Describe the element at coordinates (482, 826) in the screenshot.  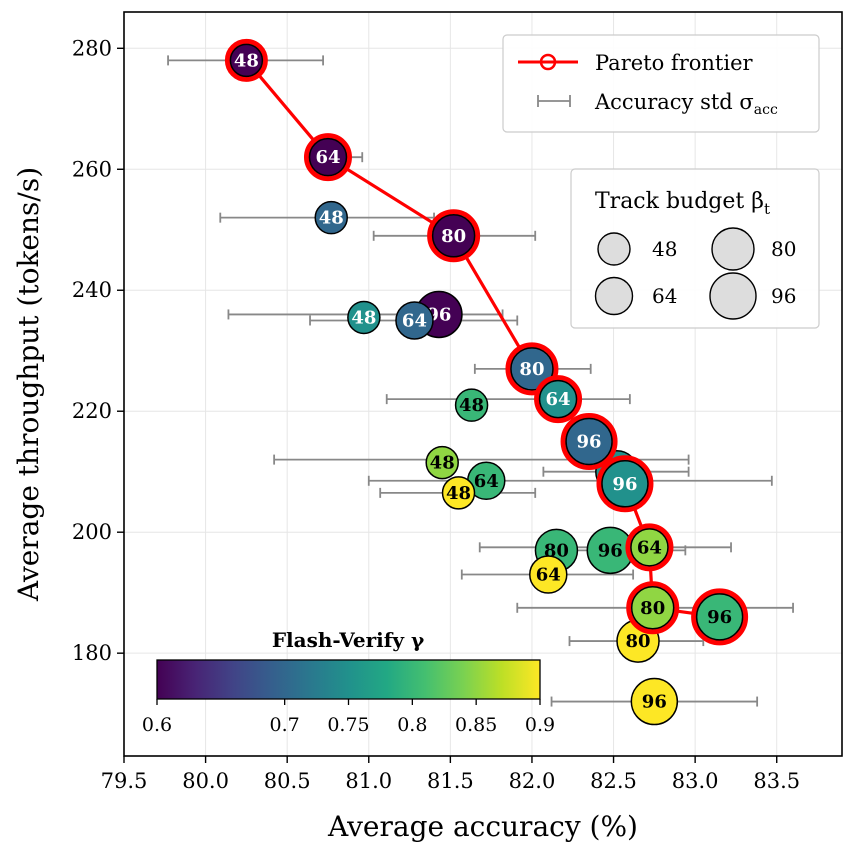
I see `x-axis-label: Average accuracy (%)` at that location.